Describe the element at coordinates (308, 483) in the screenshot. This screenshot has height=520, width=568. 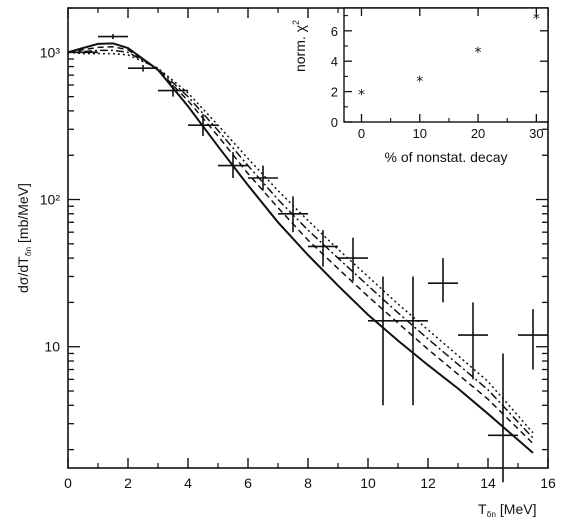
I see `x-tick-label: 8` at that location.